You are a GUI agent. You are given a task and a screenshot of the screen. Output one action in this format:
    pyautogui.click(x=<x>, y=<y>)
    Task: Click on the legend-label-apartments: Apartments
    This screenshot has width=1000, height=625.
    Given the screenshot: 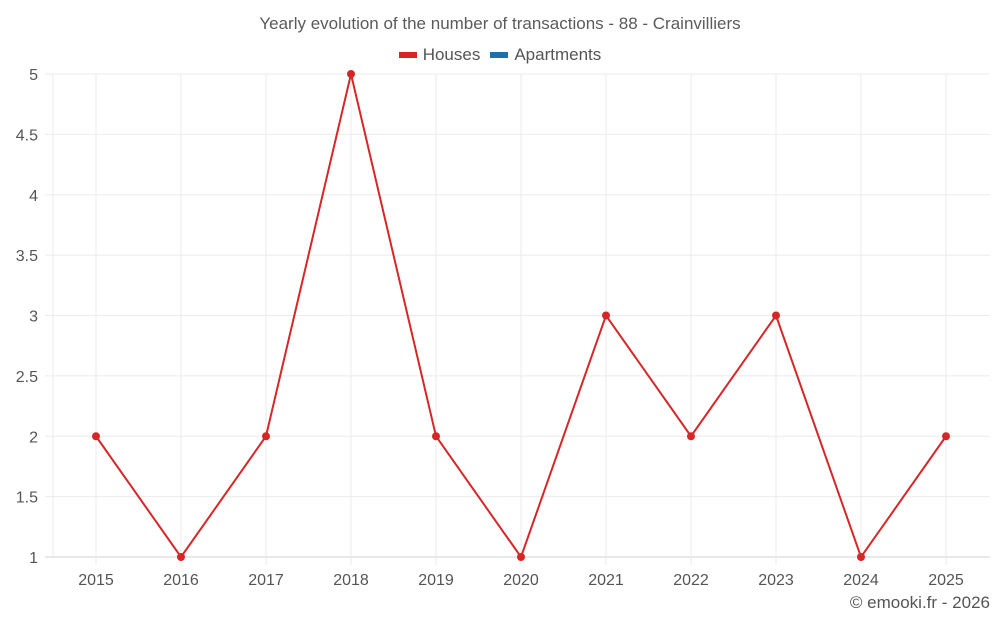 What is the action you would take?
    pyautogui.click(x=558, y=54)
    